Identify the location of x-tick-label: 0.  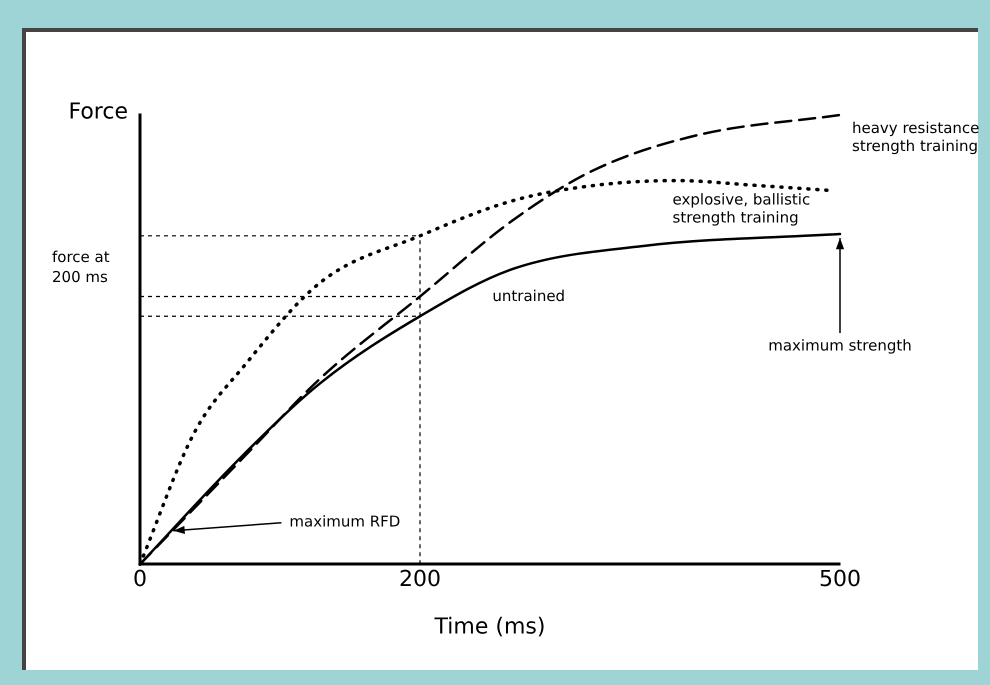
(140, 579).